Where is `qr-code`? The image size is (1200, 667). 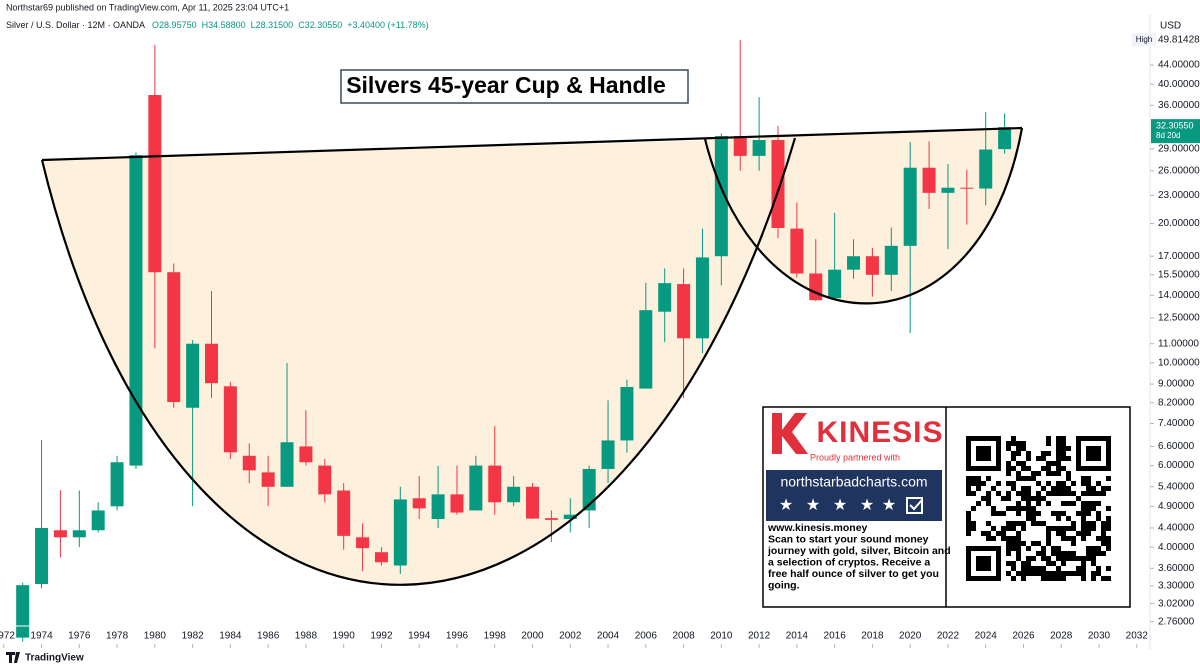 qr-code is located at coordinates (1038, 508).